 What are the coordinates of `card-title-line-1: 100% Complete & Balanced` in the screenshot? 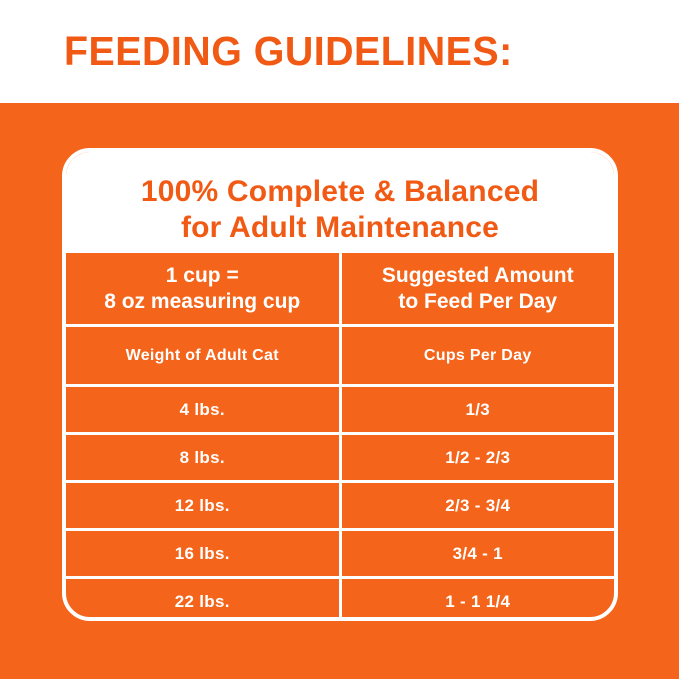 It's located at (340, 191).